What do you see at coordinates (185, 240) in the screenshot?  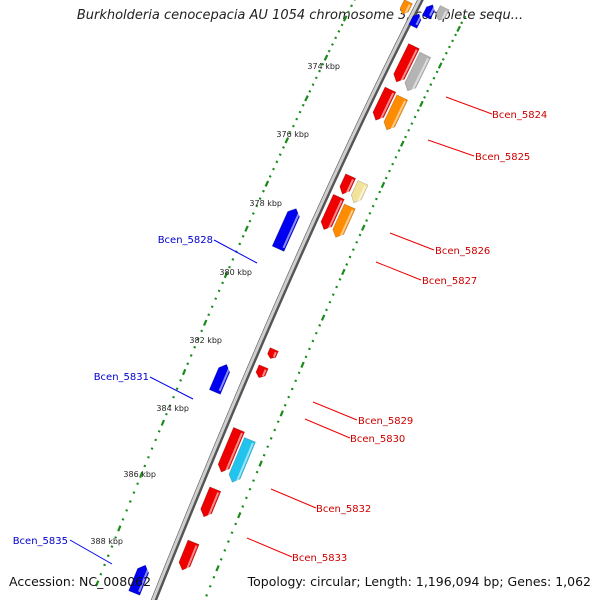 I see `gene-label-bcen-5828: Bcen_5828` at bounding box center [185, 240].